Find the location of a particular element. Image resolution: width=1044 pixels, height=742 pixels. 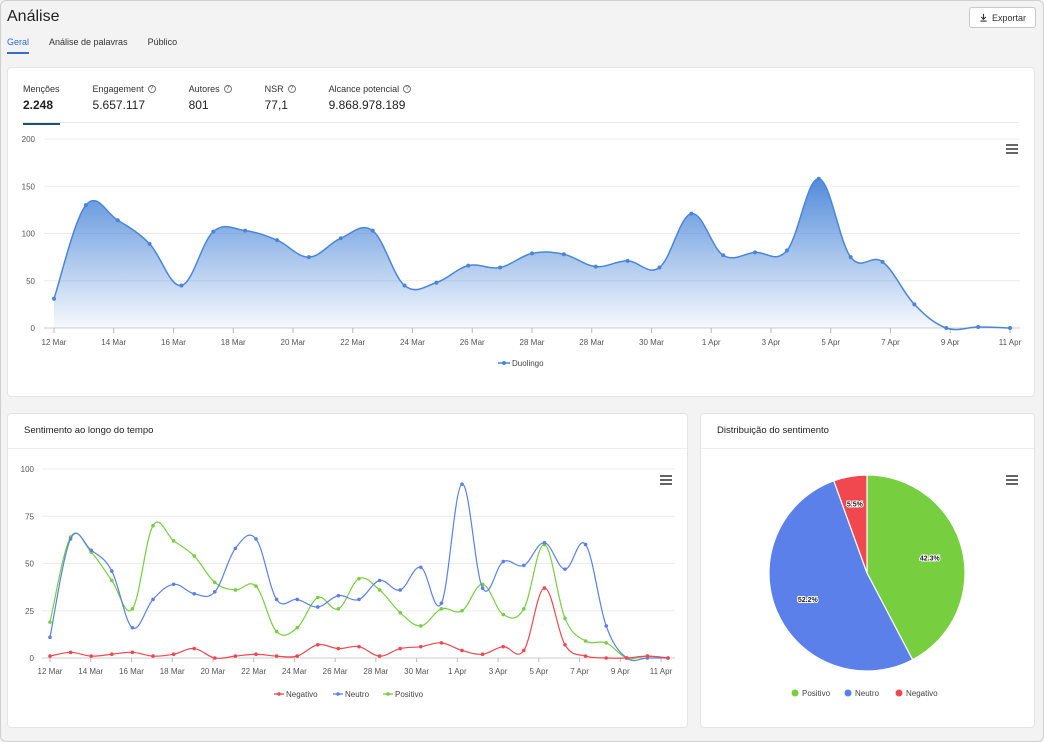

pie-slice-positivo is located at coordinates (916, 567).